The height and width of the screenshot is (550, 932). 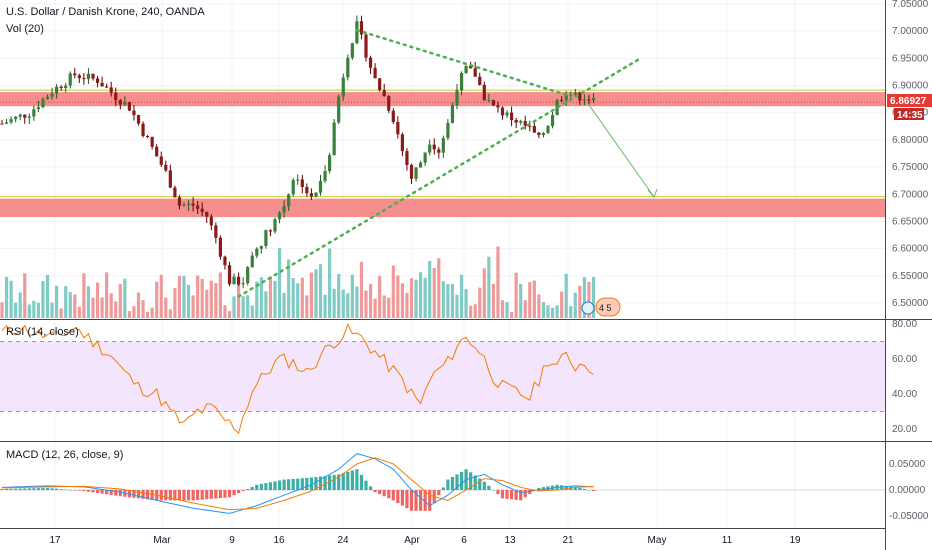 I want to click on macd-title: MACD (12, 26, close, 9), so click(x=64, y=455).